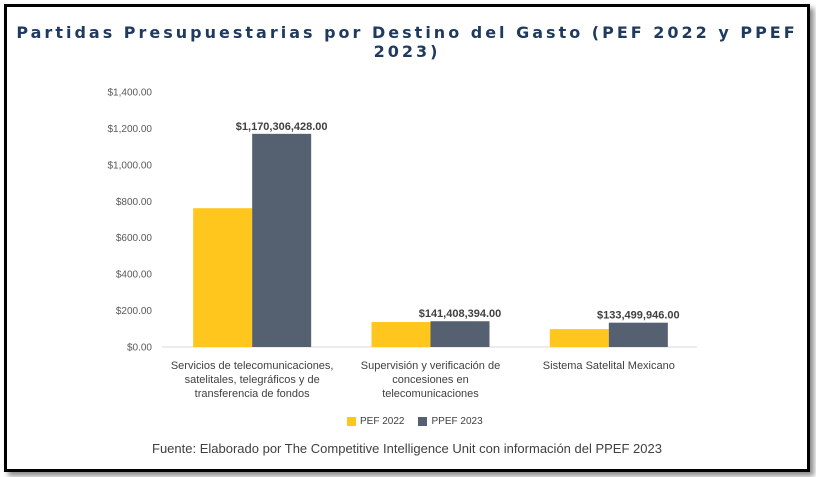 The image size is (816, 477). I want to click on x-category-label: transferencia de fondos, so click(252, 394).